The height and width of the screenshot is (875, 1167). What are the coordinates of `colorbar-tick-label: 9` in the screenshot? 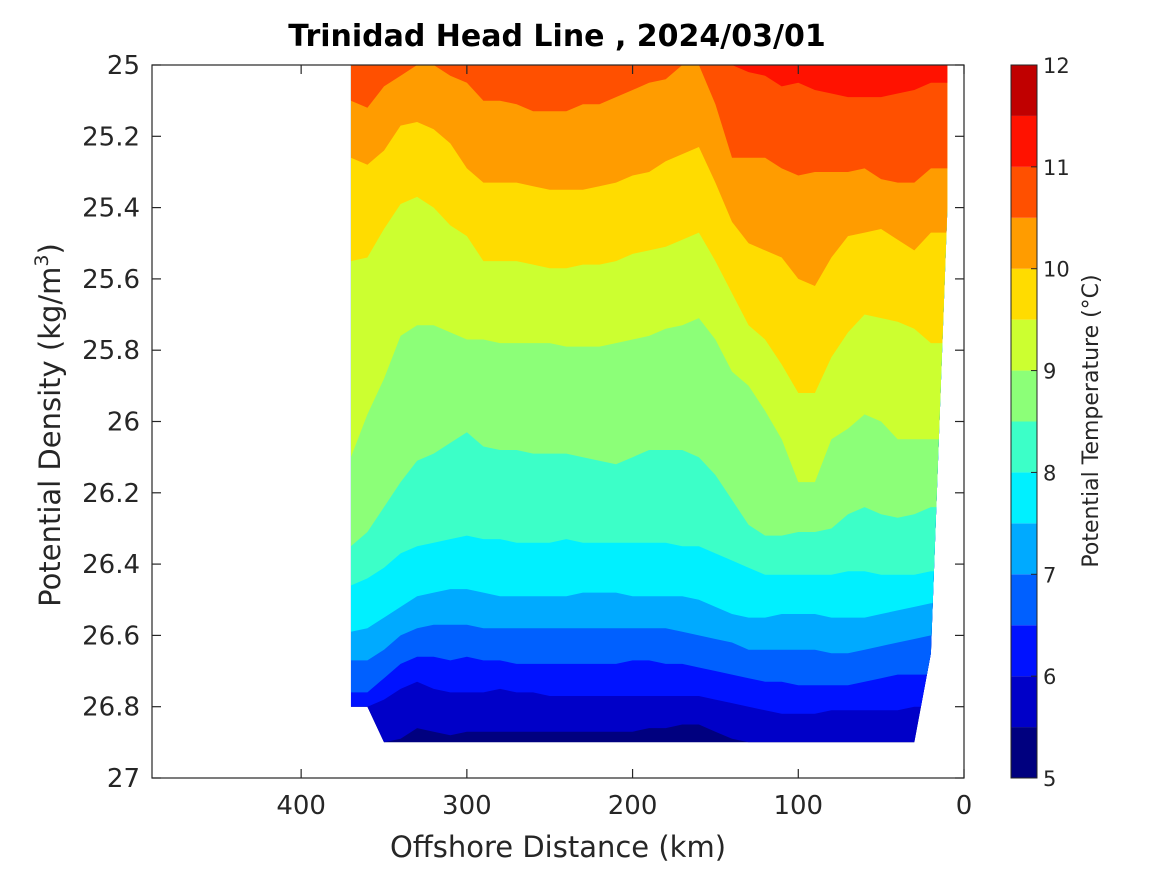 It's located at (1049, 372).